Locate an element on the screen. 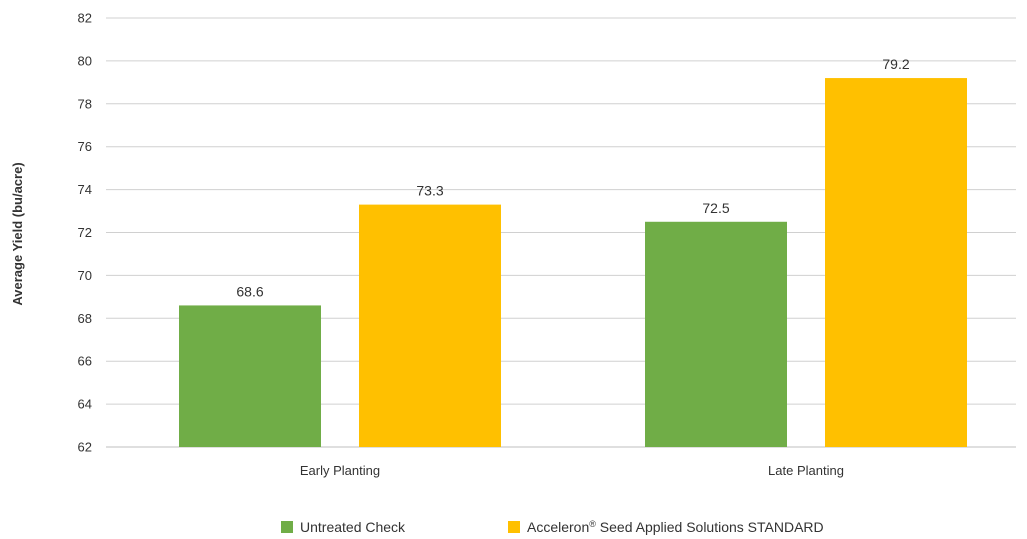 The width and height of the screenshot is (1027, 539). data-label: 79.2 is located at coordinates (895, 64).